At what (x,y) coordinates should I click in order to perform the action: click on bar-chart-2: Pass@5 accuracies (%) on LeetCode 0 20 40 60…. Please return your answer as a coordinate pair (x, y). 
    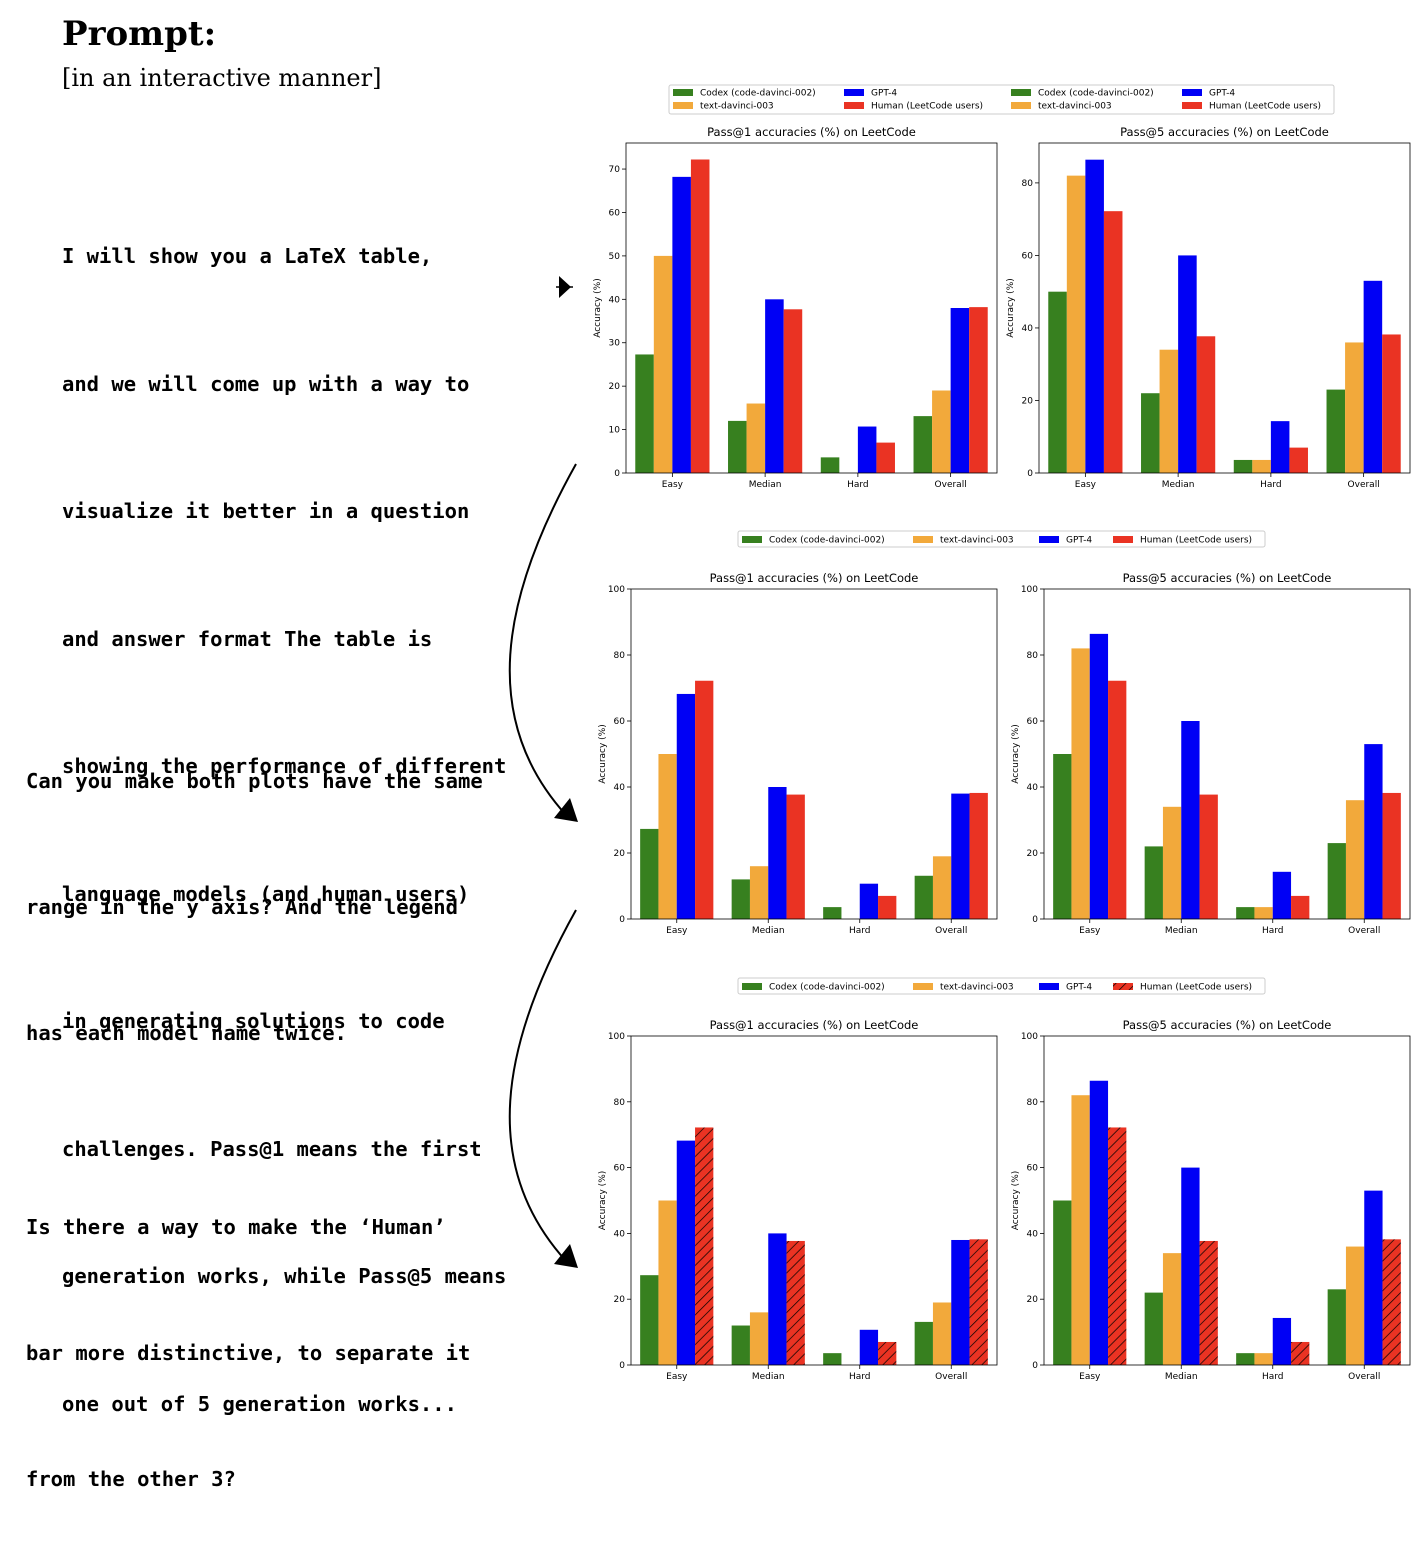
    Looking at the image, I should click on (1208, 307).